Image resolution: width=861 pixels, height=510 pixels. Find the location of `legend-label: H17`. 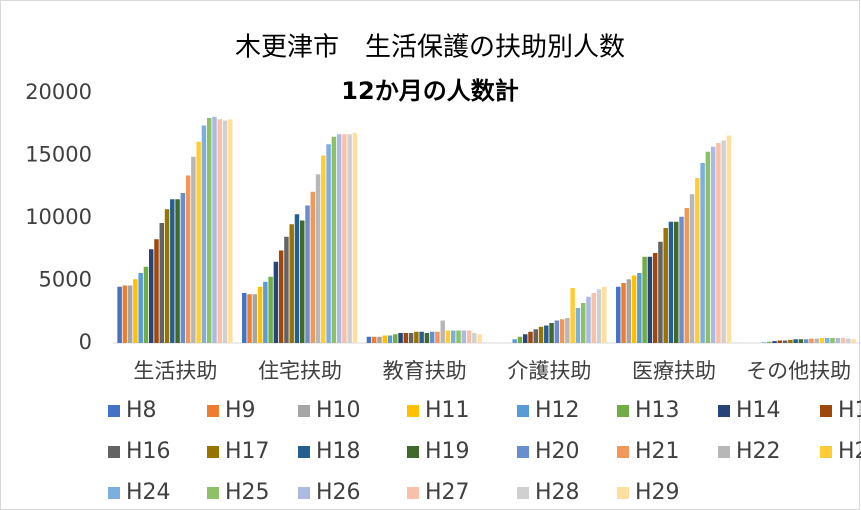

legend-label: H17 is located at coordinates (247, 451).